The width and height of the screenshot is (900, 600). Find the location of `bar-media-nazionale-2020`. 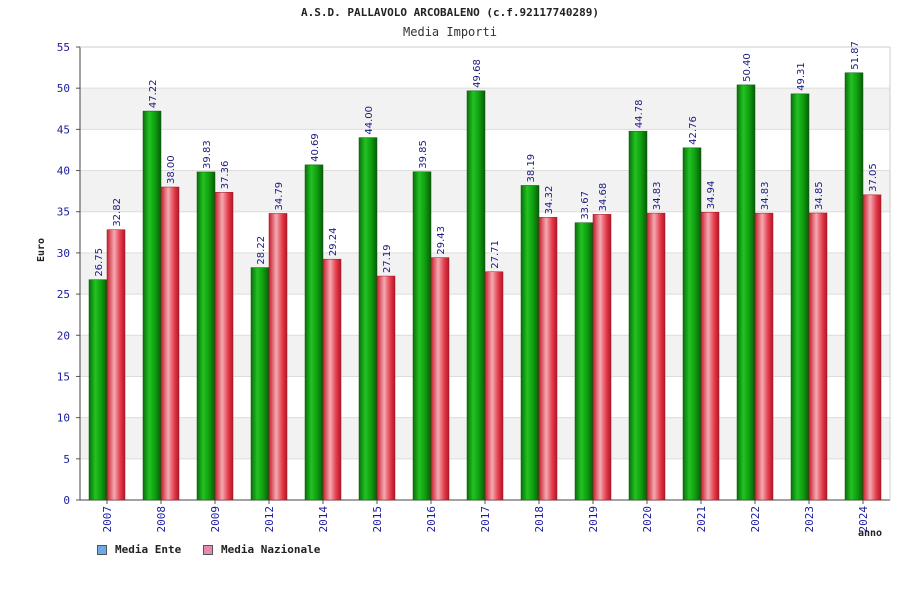

bar-media-nazionale-2020 is located at coordinates (656, 356).